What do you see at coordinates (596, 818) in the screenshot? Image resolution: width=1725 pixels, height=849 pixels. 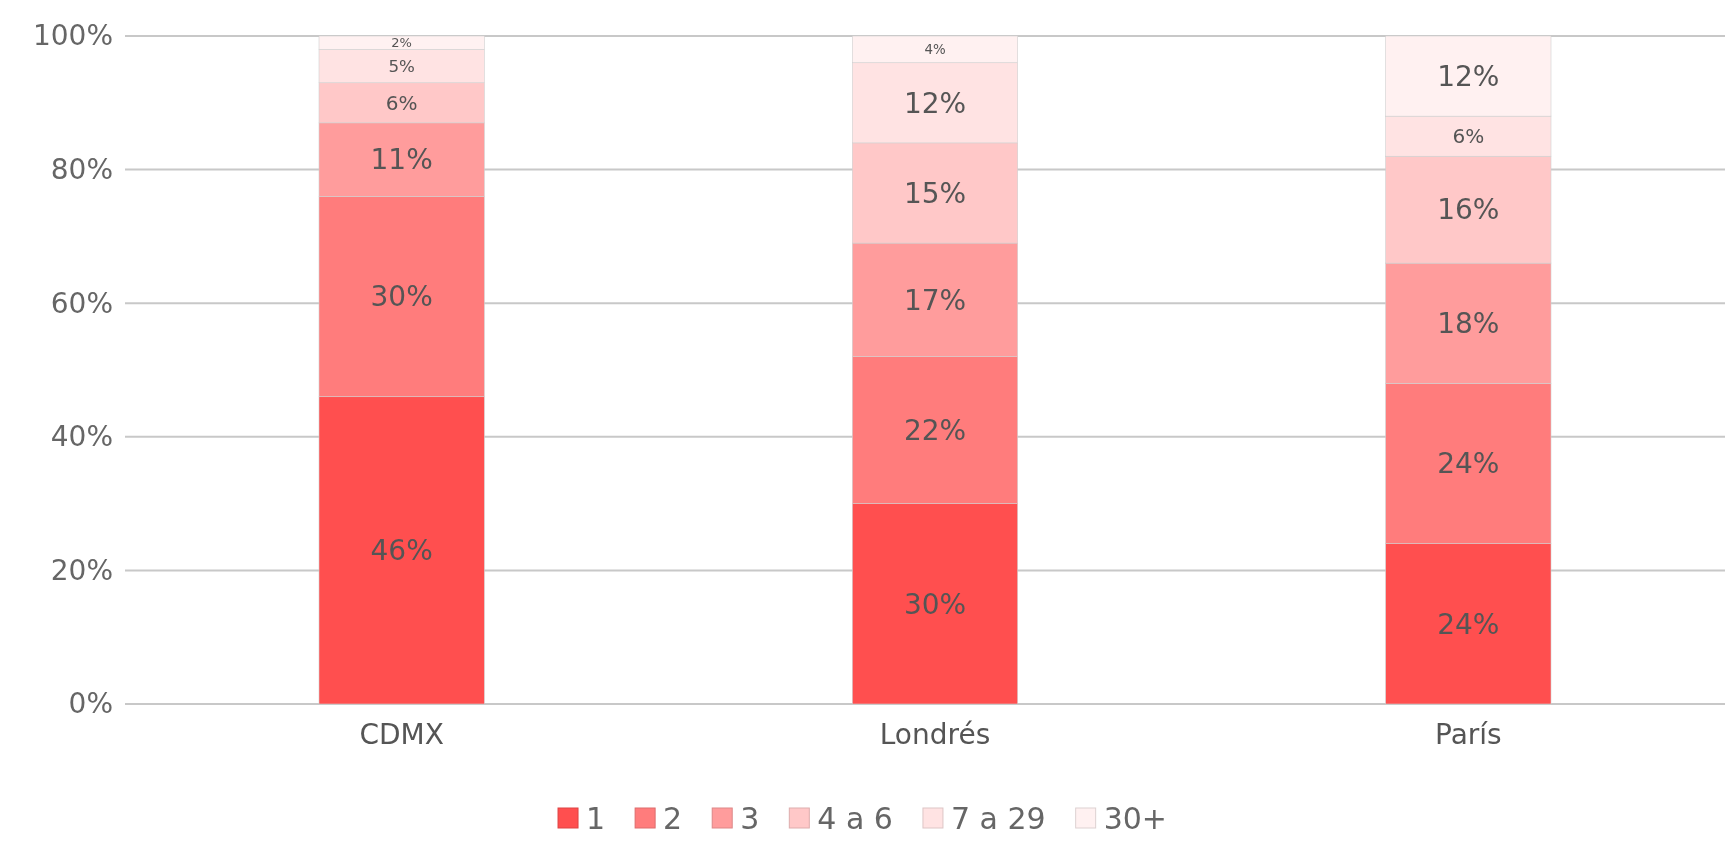 I see `legend-label: 1` at bounding box center [596, 818].